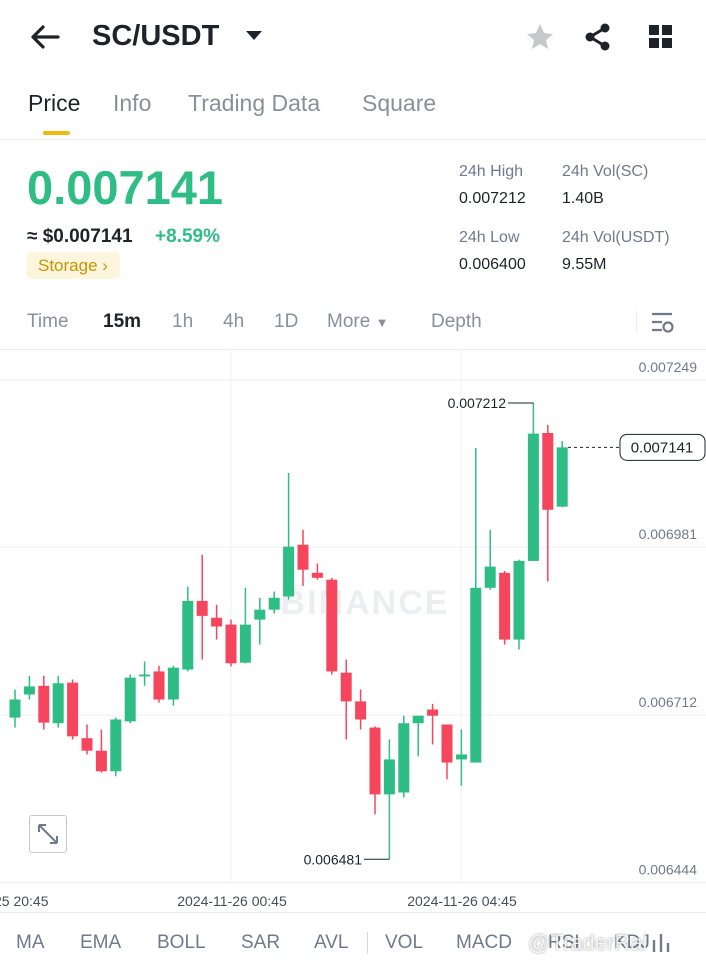 Image resolution: width=706 pixels, height=968 pixels. I want to click on tab: Info, so click(132, 103).